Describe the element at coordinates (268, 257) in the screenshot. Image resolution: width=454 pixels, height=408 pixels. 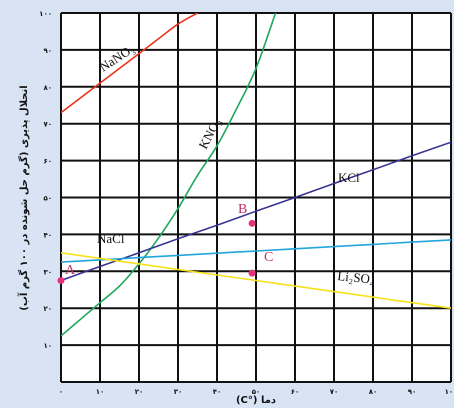
I see `point-label-c: C` at that location.